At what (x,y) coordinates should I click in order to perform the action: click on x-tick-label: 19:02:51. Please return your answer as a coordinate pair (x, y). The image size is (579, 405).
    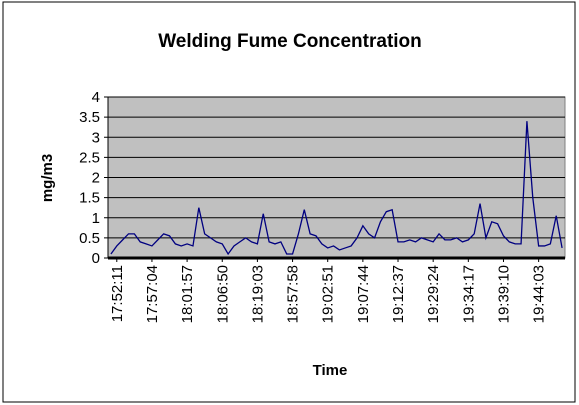
    Looking at the image, I should click on (328, 294).